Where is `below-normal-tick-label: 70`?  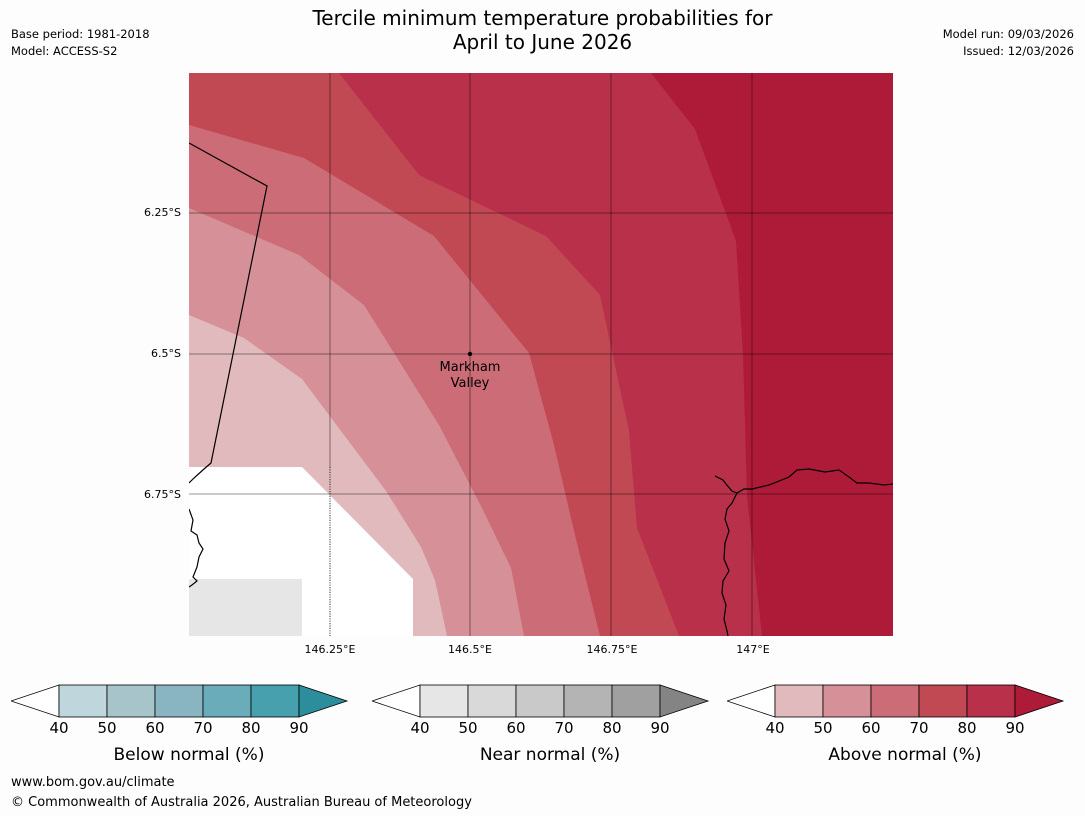 below-normal-tick-label: 70 is located at coordinates (203, 728).